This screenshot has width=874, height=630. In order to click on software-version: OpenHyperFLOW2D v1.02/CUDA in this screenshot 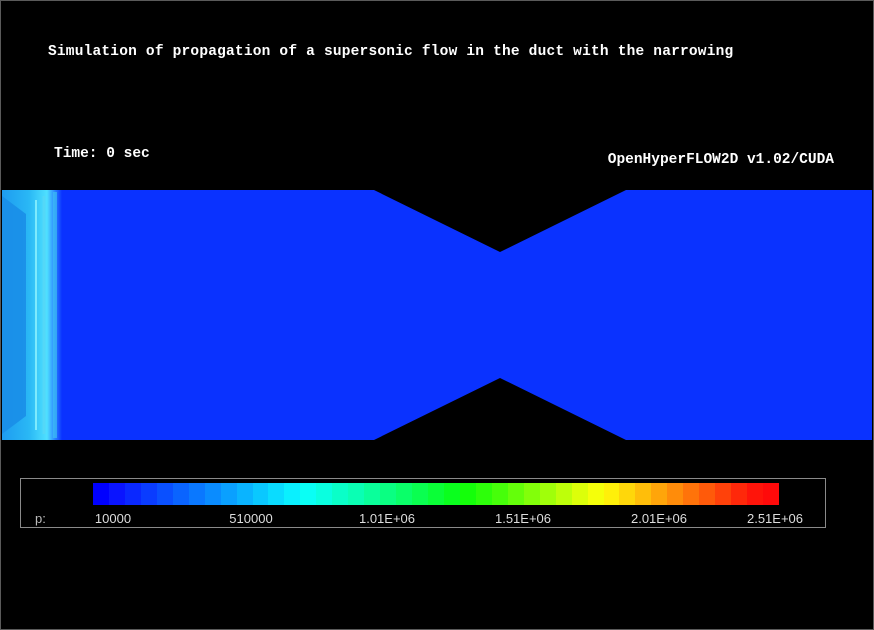, I will do `click(720, 160)`.